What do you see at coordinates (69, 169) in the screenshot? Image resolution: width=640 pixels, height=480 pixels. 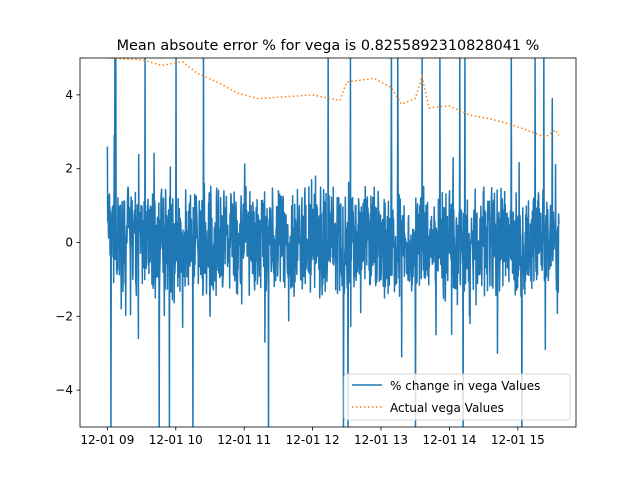 I see `y-tick-label: 2` at bounding box center [69, 169].